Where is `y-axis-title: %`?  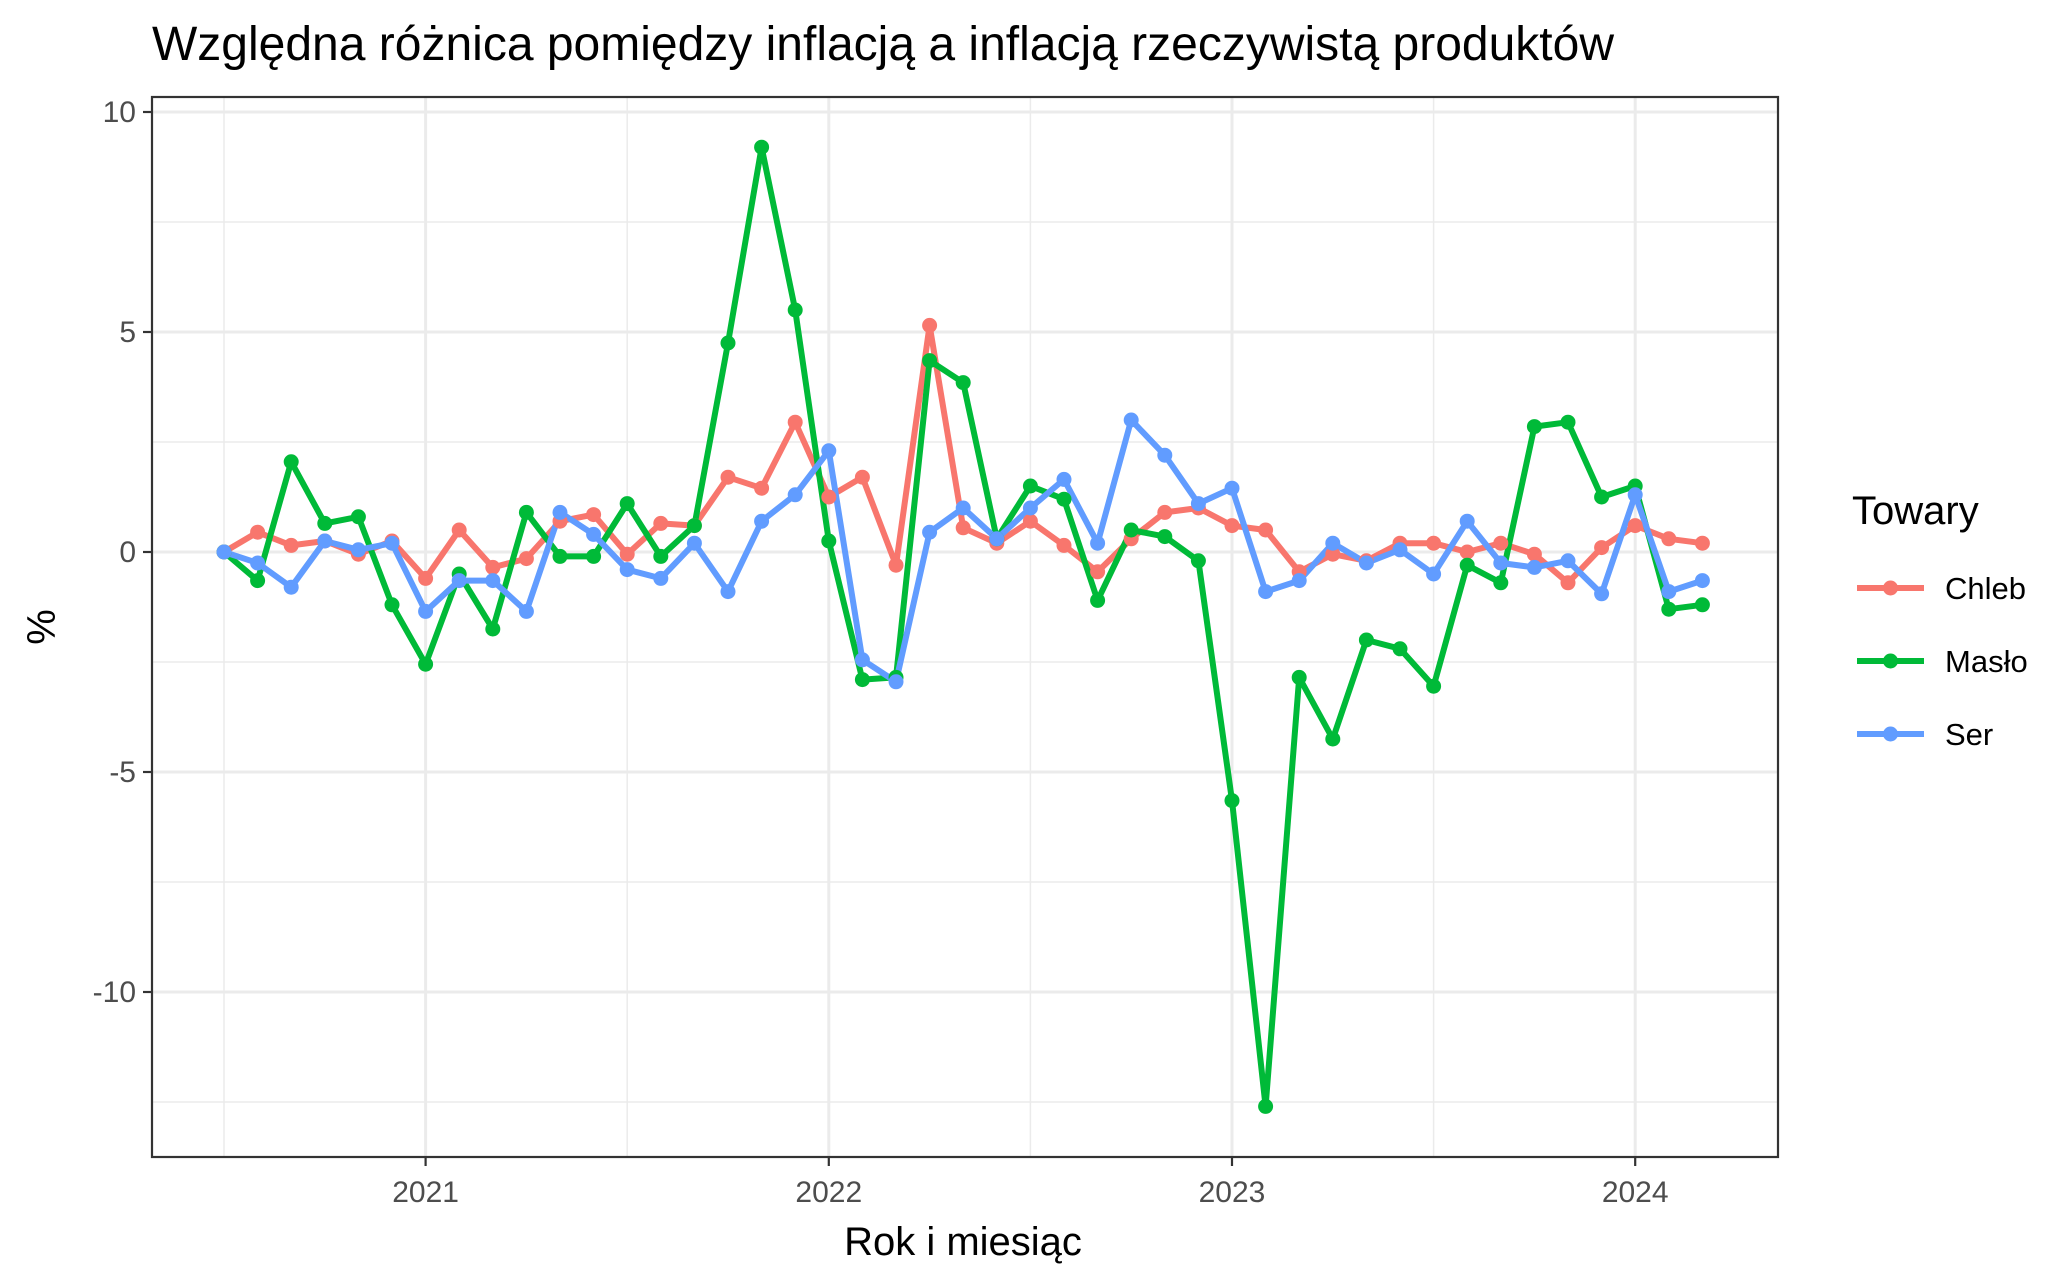
y-axis-title: % is located at coordinates (42, 627).